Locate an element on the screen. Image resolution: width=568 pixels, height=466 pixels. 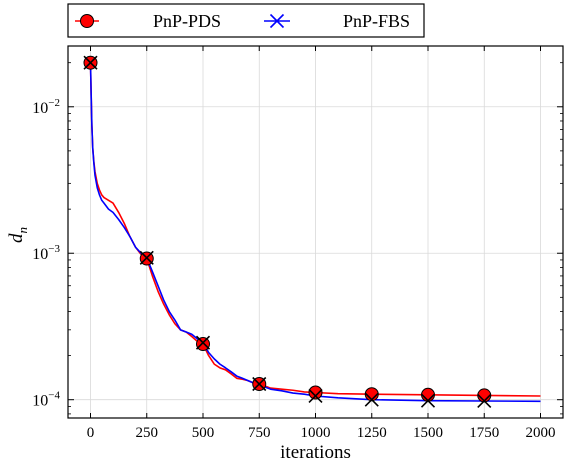
legend-swatch-pnp-pds is located at coordinates (87, 21).